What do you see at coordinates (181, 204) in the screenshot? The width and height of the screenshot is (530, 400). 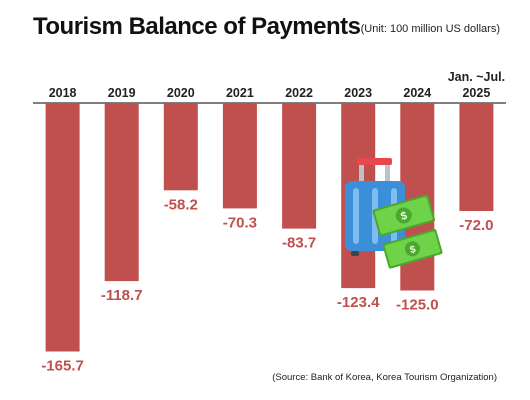 I see `data-label: -58.2` at bounding box center [181, 204].